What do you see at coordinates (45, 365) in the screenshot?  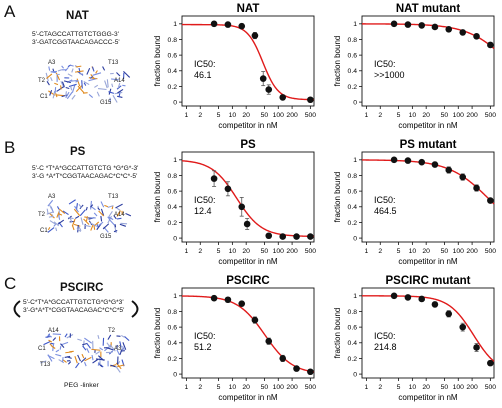 I see `residue-label: T13` at bounding box center [45, 365].